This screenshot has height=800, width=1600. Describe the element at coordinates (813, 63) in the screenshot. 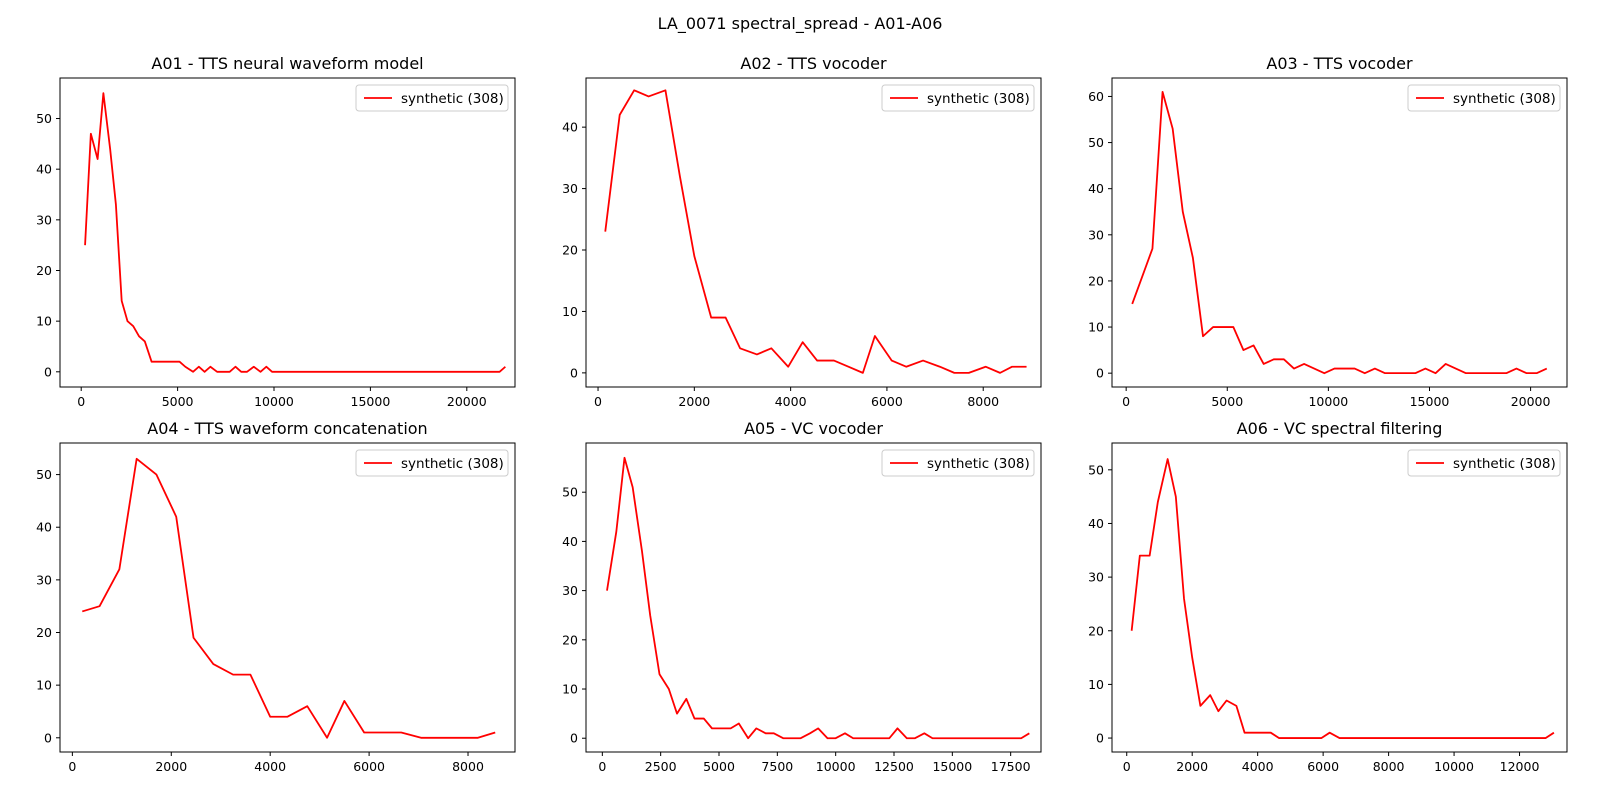

I see `subplot-title: A02 - TTS vocoder` at that location.